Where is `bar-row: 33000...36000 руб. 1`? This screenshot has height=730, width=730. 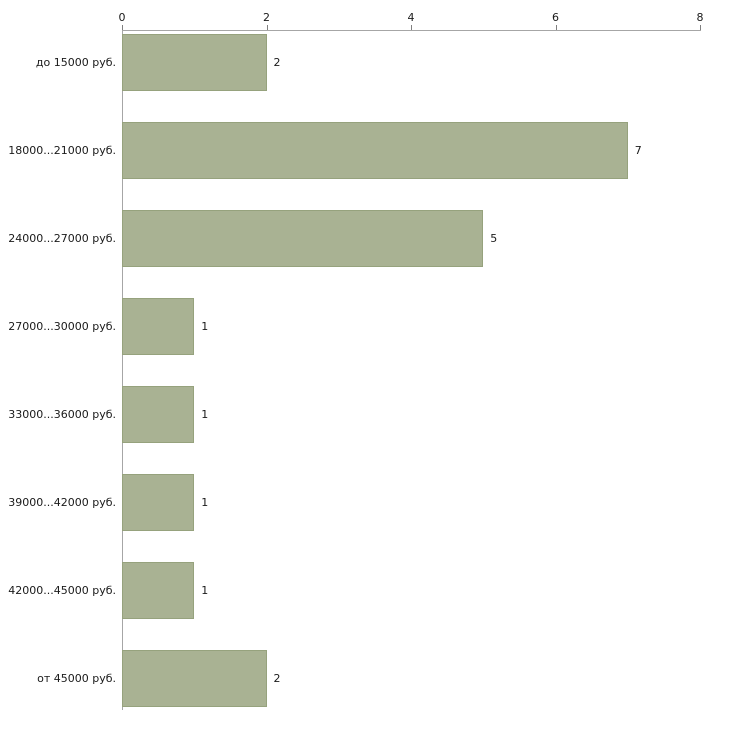
bar-row: 33000...36000 руб. 1 is located at coordinates (365, 428).